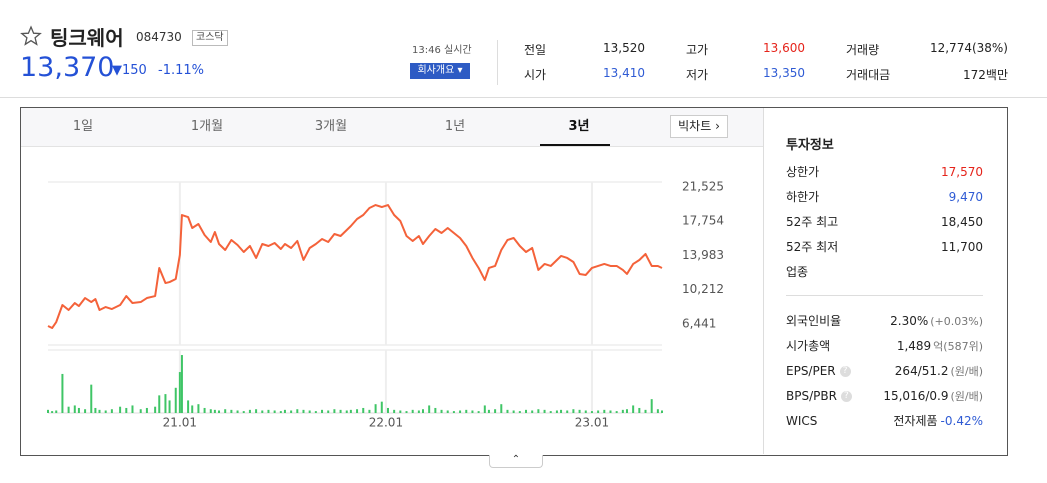  I want to click on period-tab: 3개월, so click(331, 126).